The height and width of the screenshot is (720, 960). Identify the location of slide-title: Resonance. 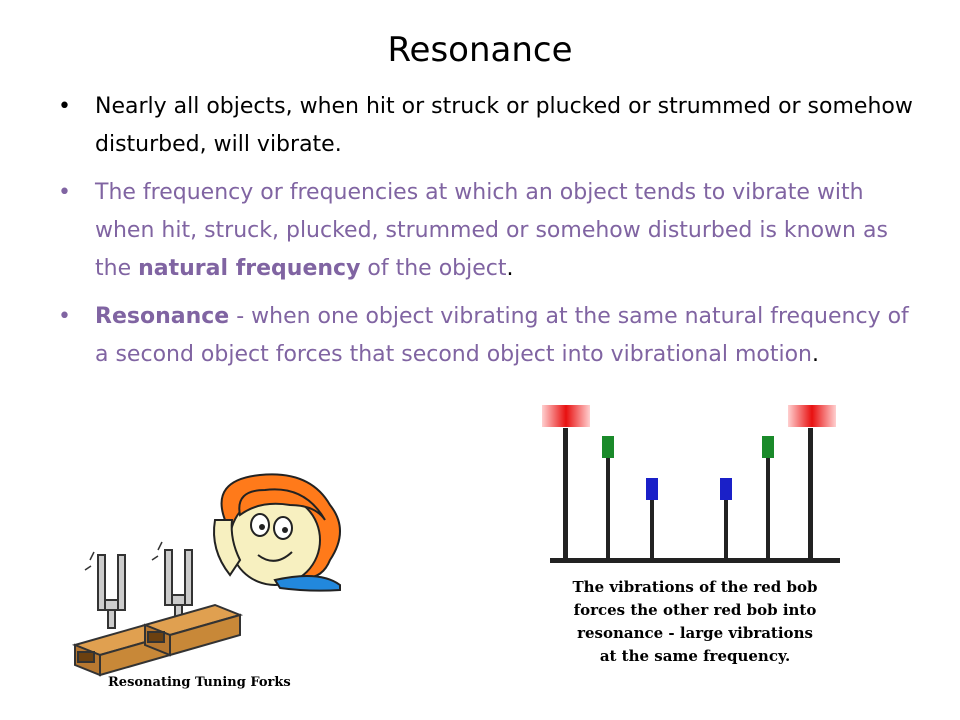
(480, 50).